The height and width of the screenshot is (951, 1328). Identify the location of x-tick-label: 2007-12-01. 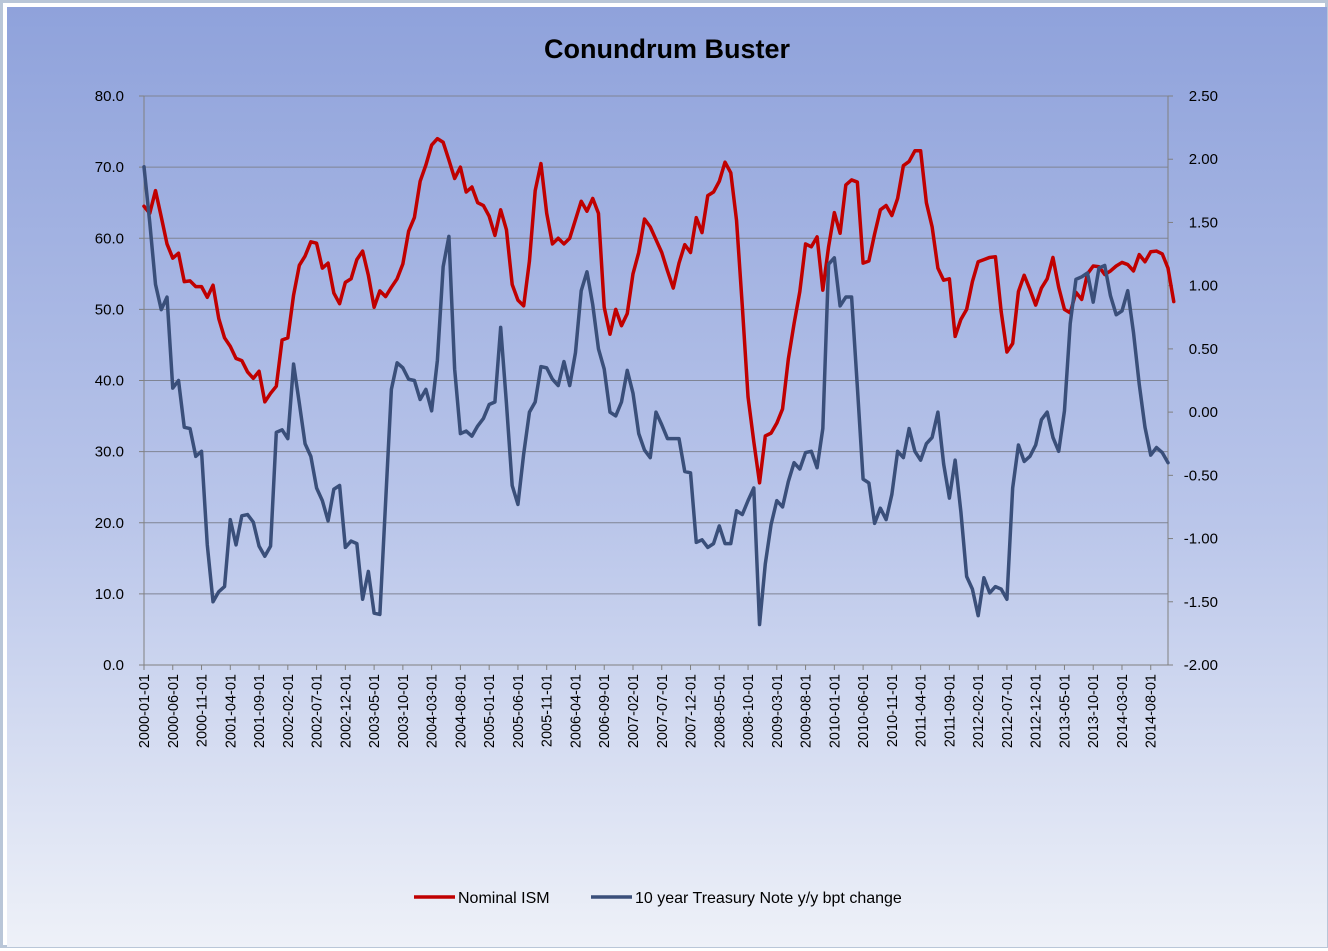
(692, 711).